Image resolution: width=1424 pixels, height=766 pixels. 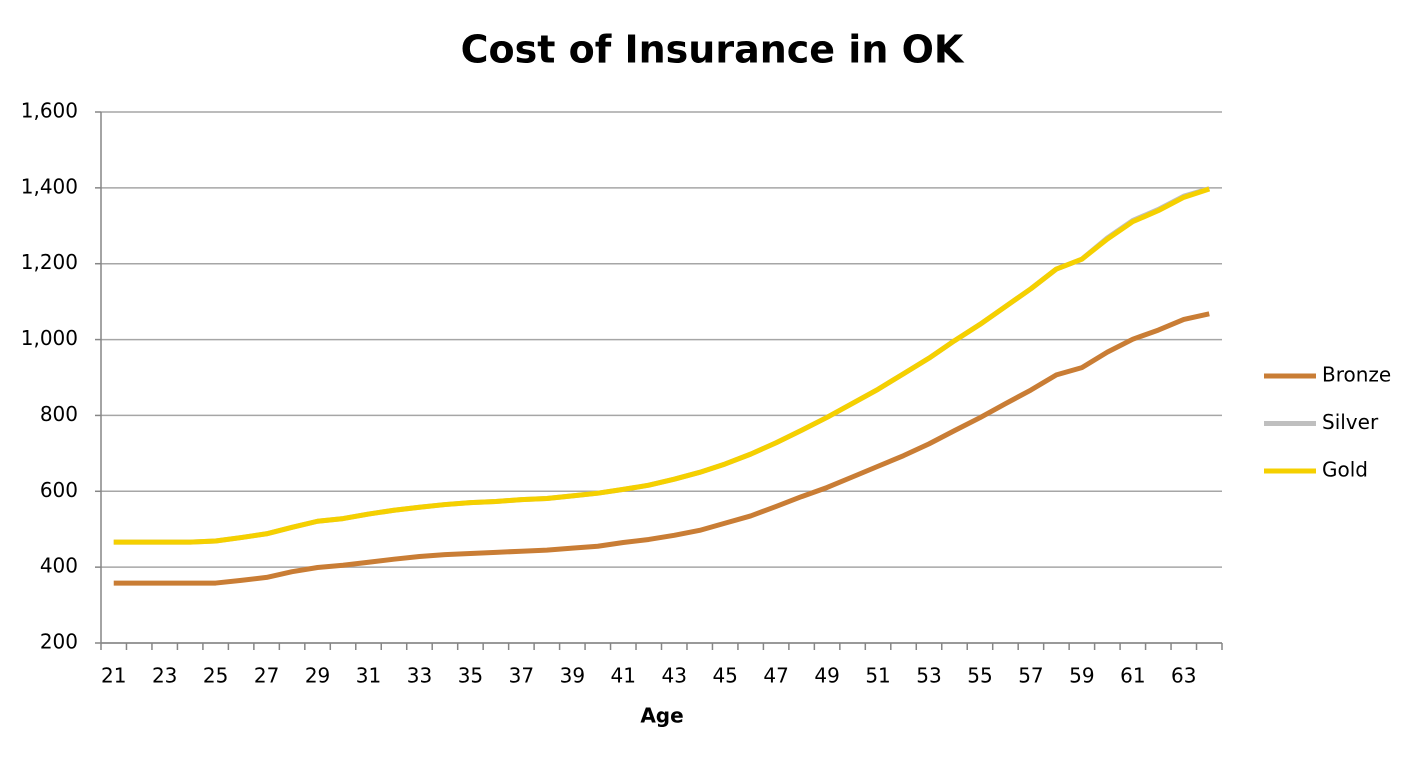 What do you see at coordinates (877, 676) in the screenshot?
I see `x-tick-label: 51` at bounding box center [877, 676].